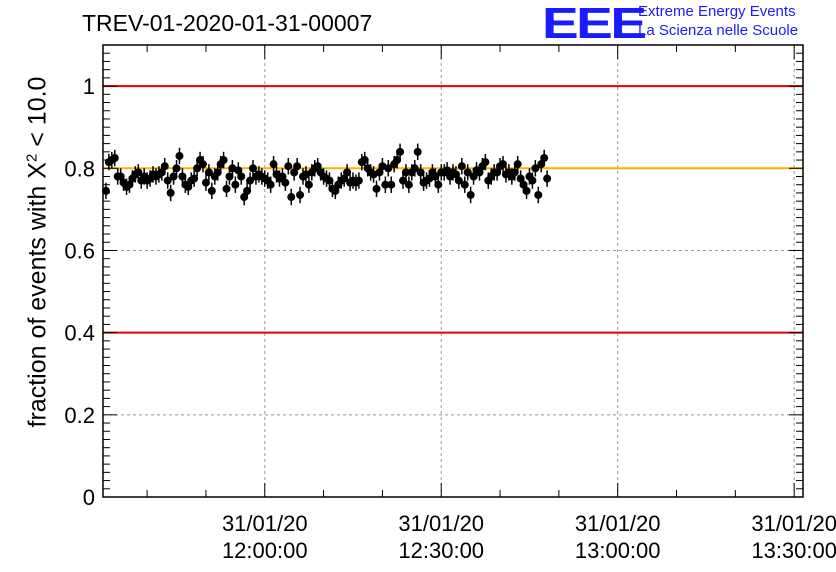  I want to click on y-tick-label: 0, so click(89, 497).